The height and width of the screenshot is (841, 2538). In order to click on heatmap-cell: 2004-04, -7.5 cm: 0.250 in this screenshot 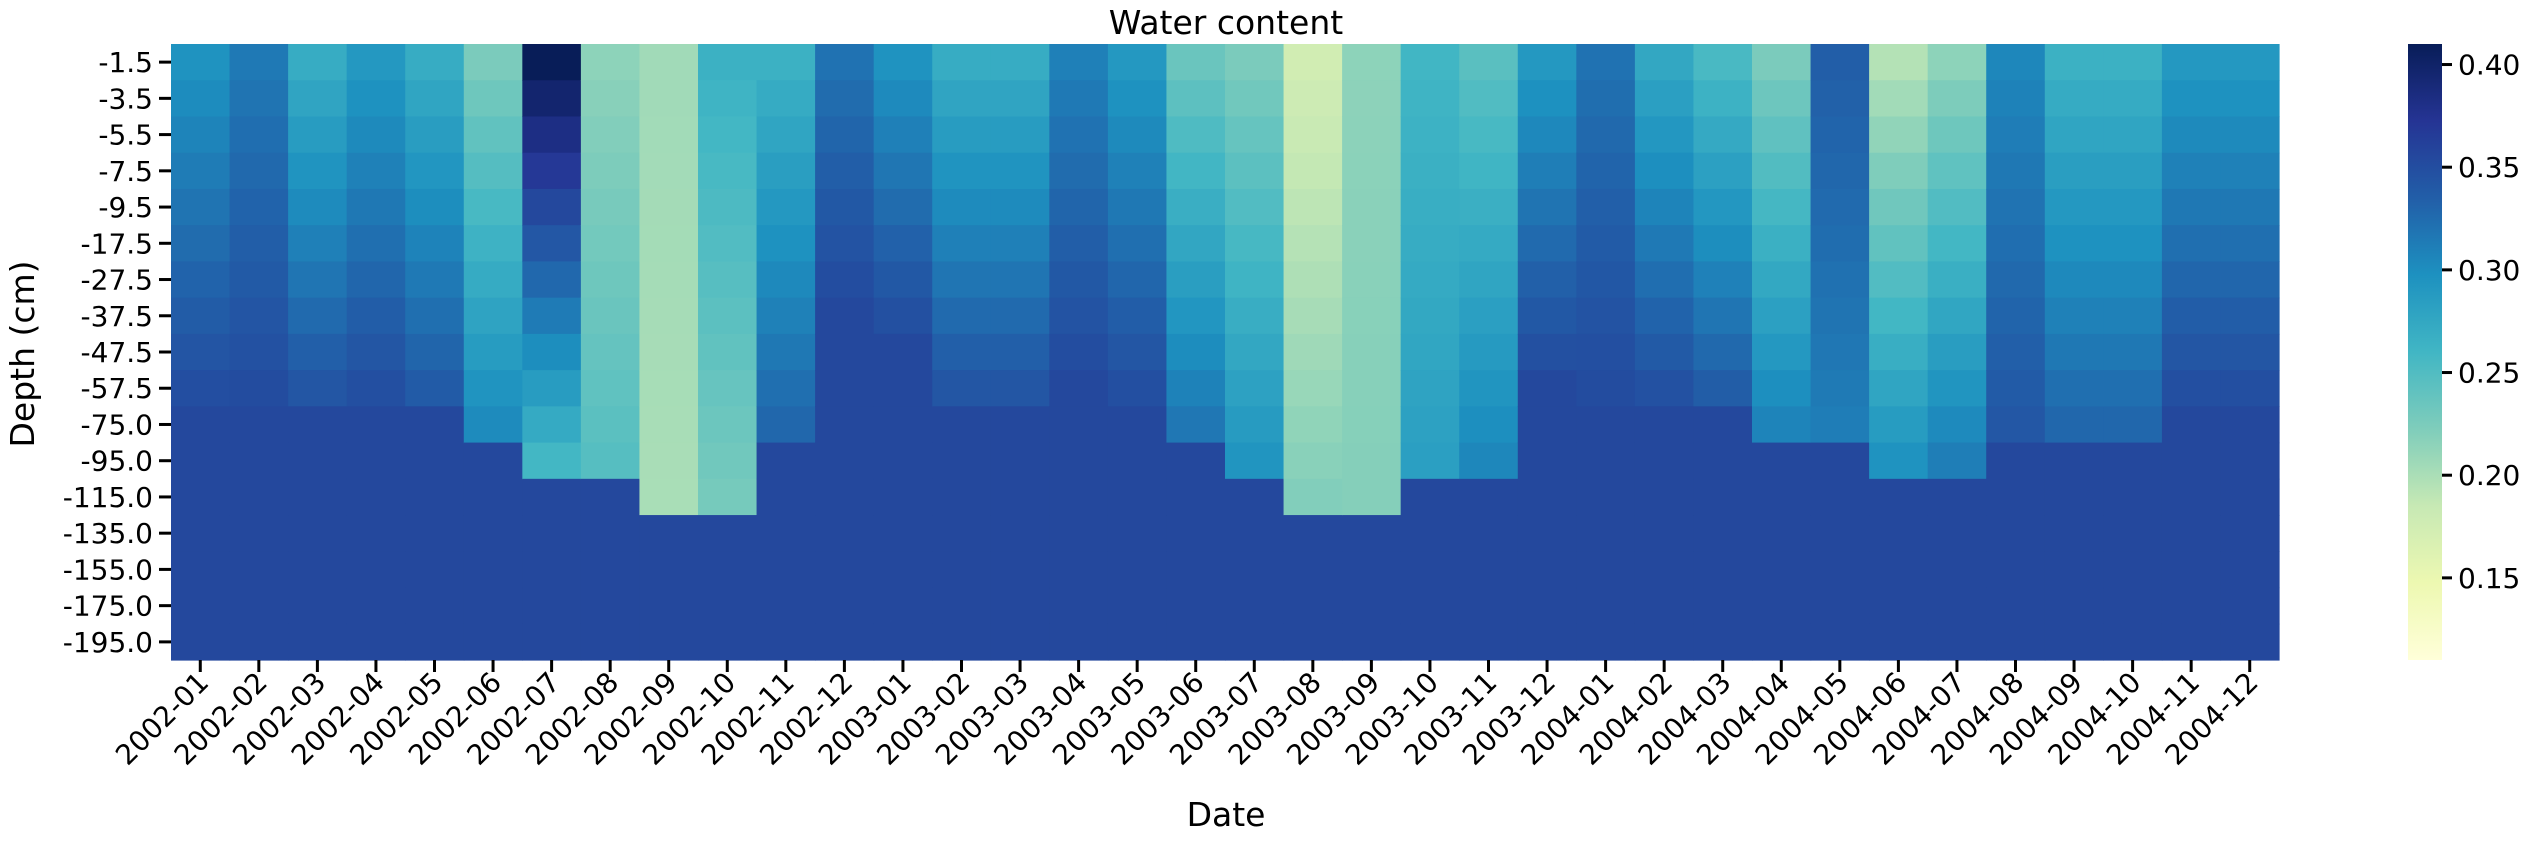, I will do `click(1782, 171)`.